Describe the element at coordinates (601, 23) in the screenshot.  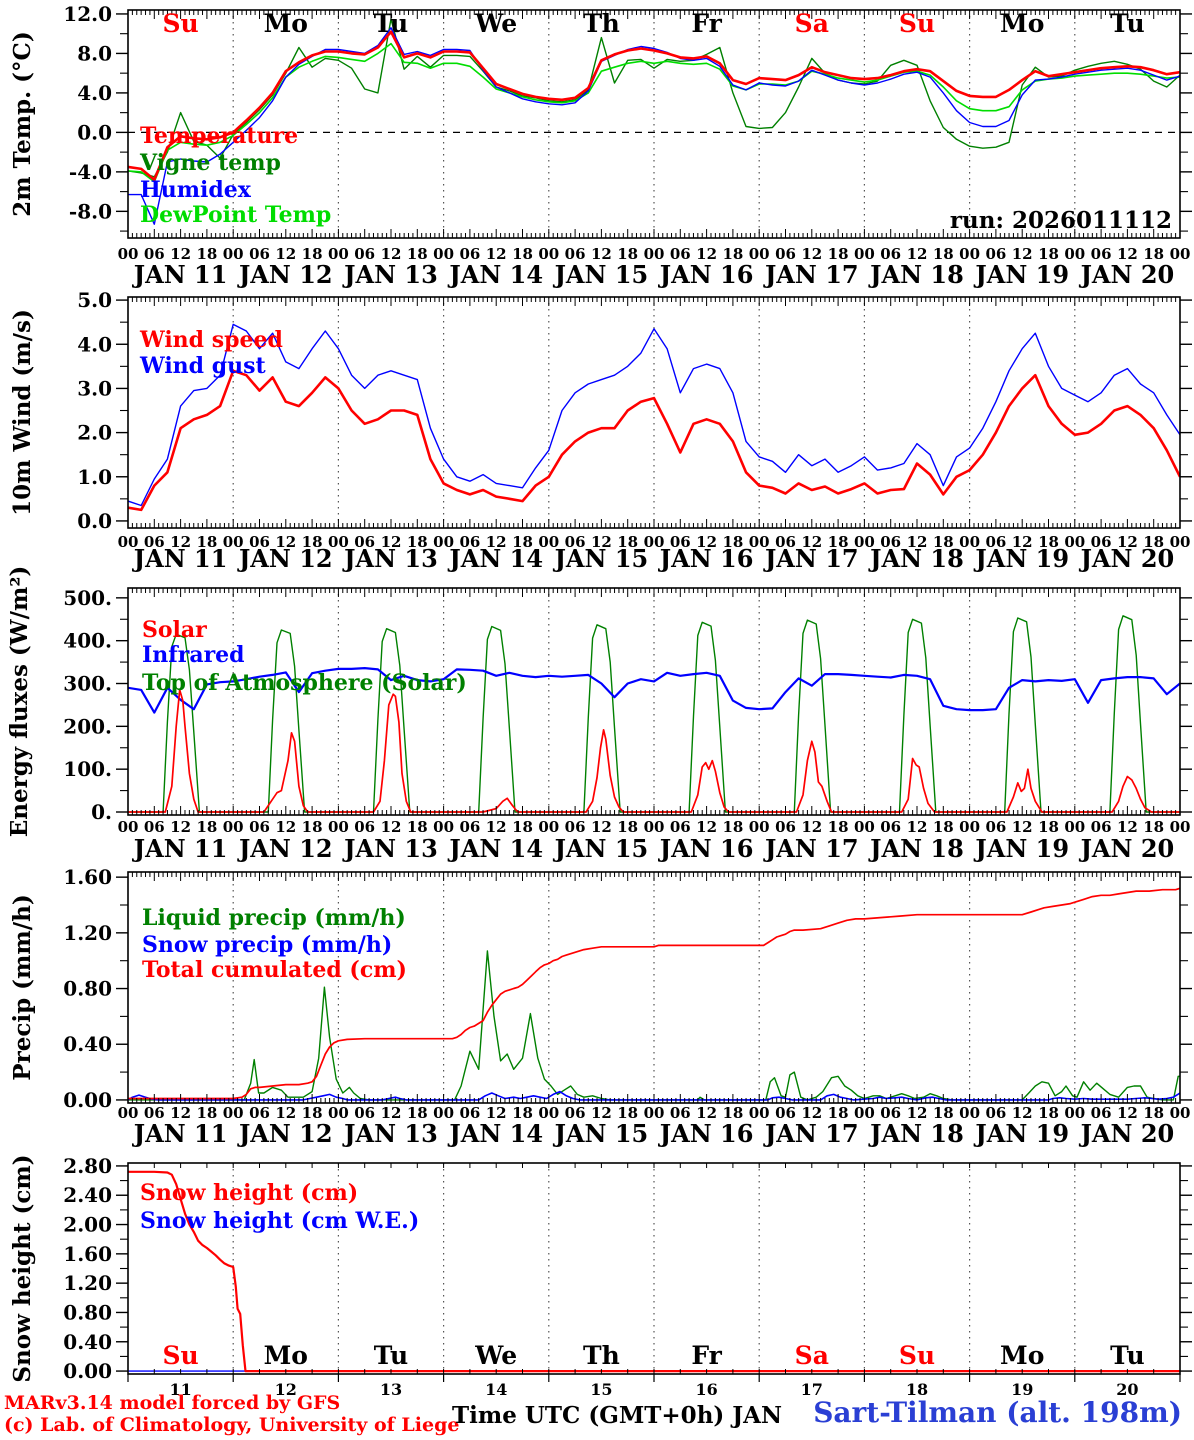
I see `weekday-label: Th` at that location.